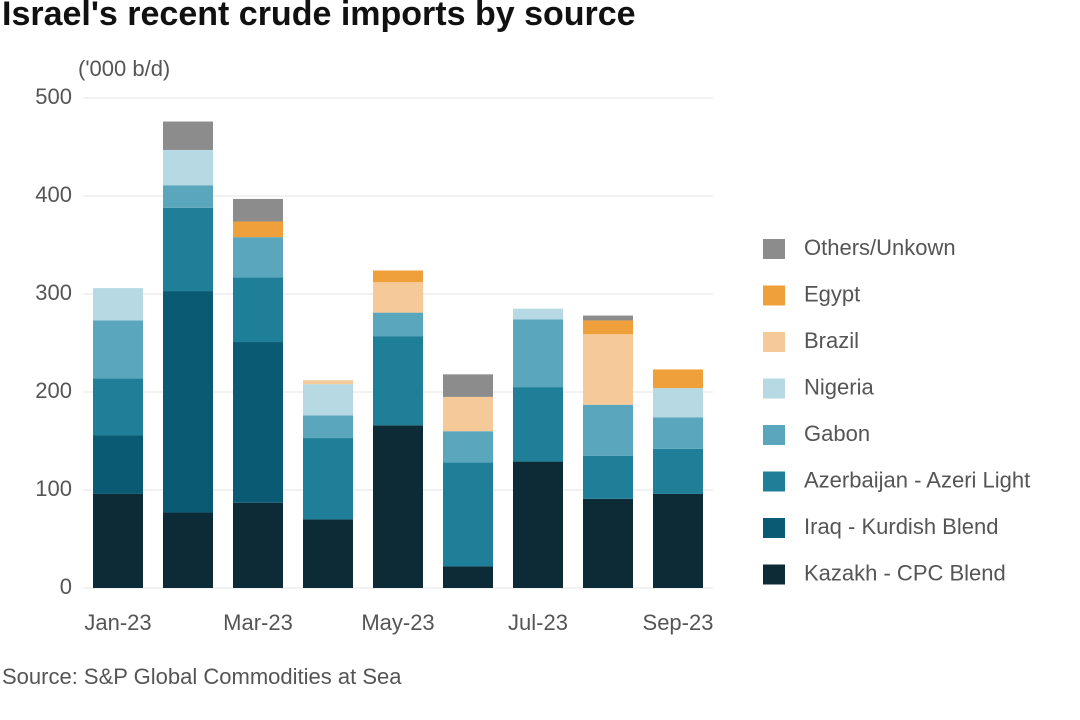 The image size is (1080, 720). I want to click on chart-title: Israel's recent crude imports by source, so click(319, 16).